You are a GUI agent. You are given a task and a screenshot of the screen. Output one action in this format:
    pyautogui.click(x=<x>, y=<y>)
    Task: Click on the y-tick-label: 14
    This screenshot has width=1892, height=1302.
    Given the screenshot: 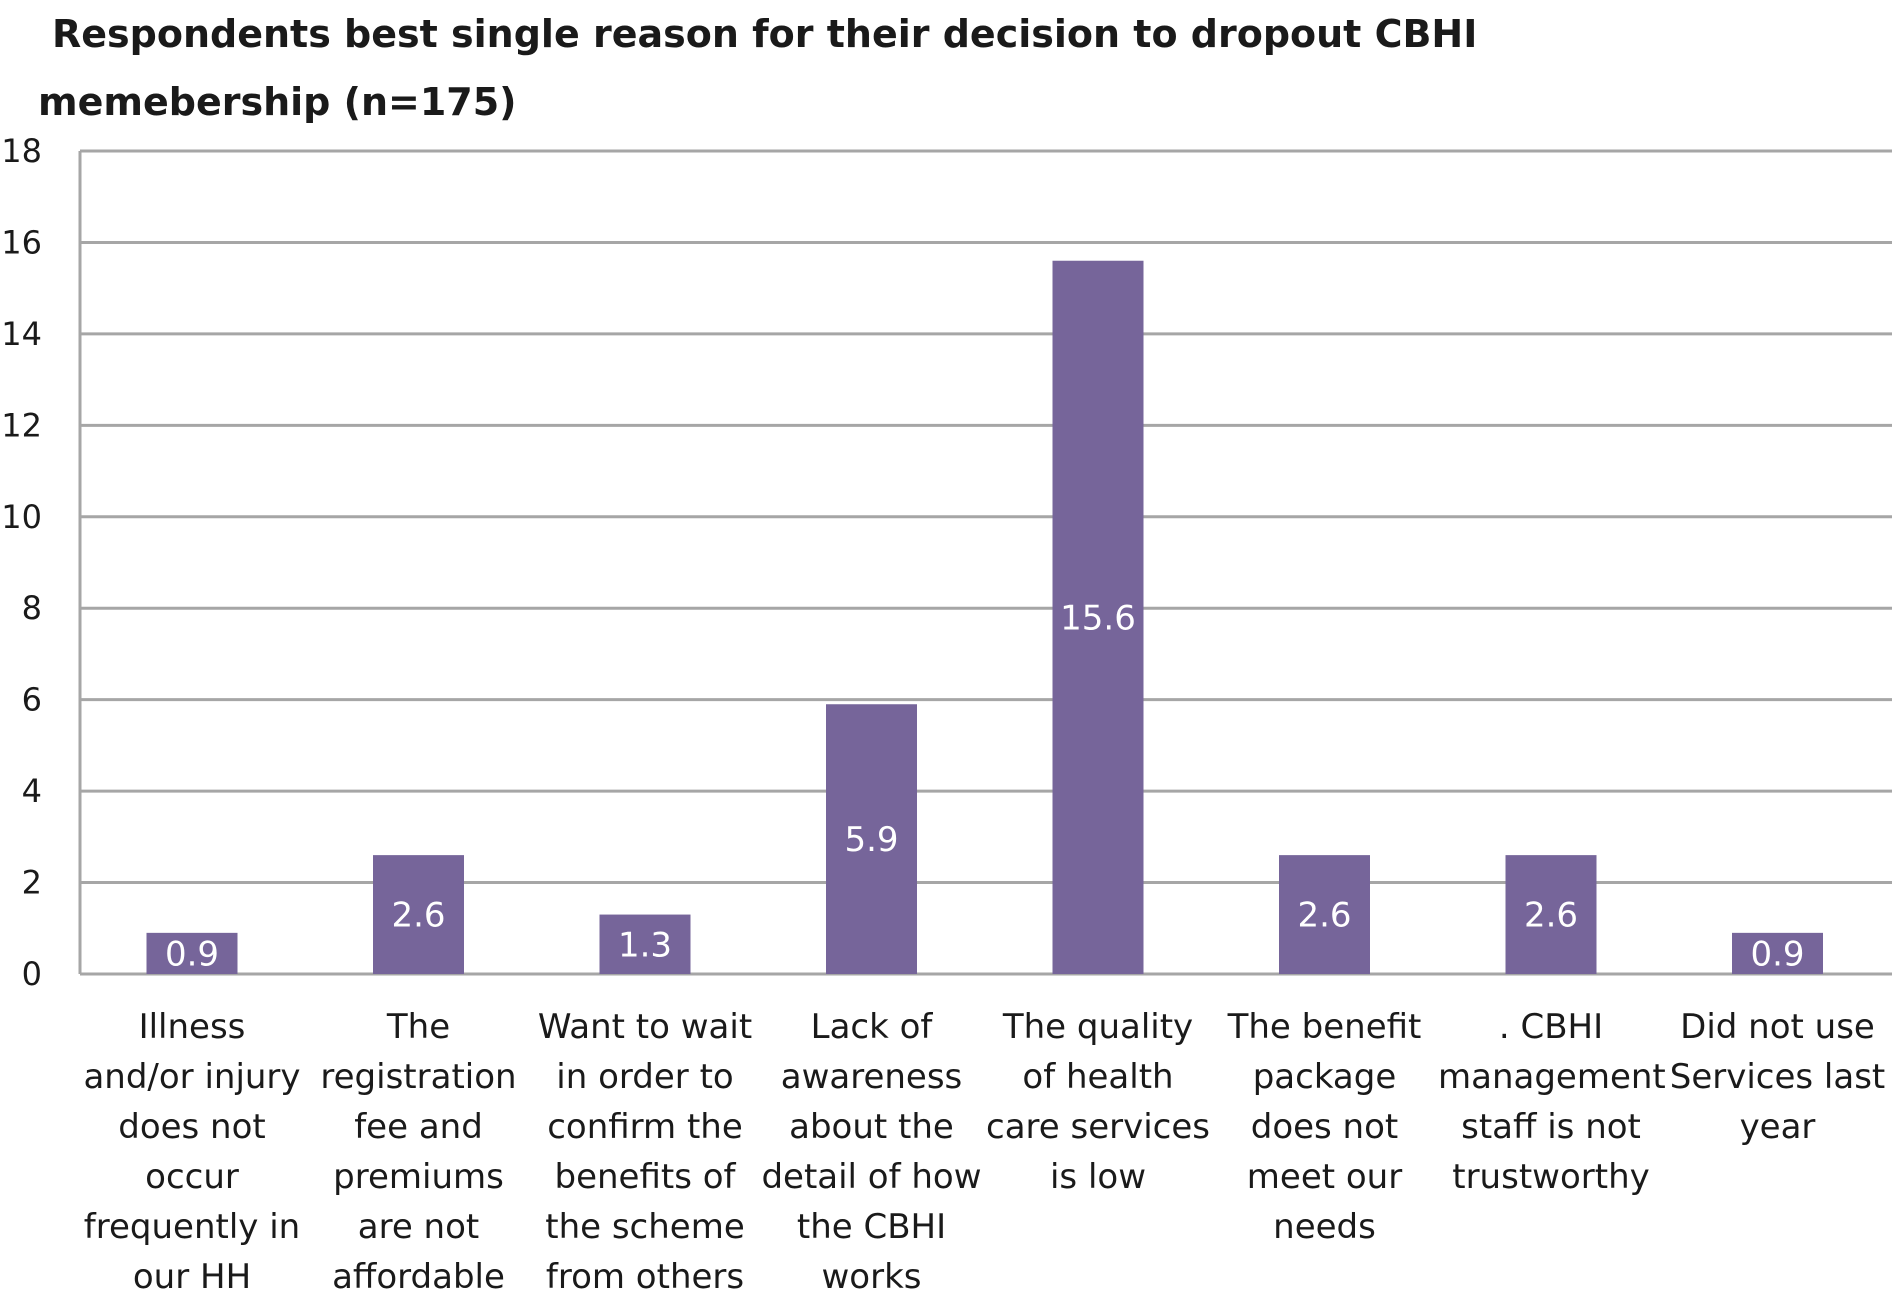 What is the action you would take?
    pyautogui.click(x=21, y=334)
    